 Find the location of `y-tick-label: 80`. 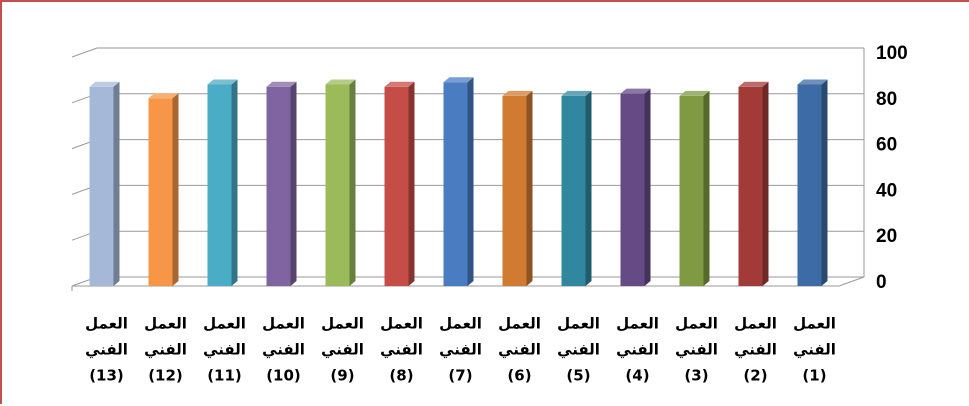

y-tick-label: 80 is located at coordinates (886, 99).